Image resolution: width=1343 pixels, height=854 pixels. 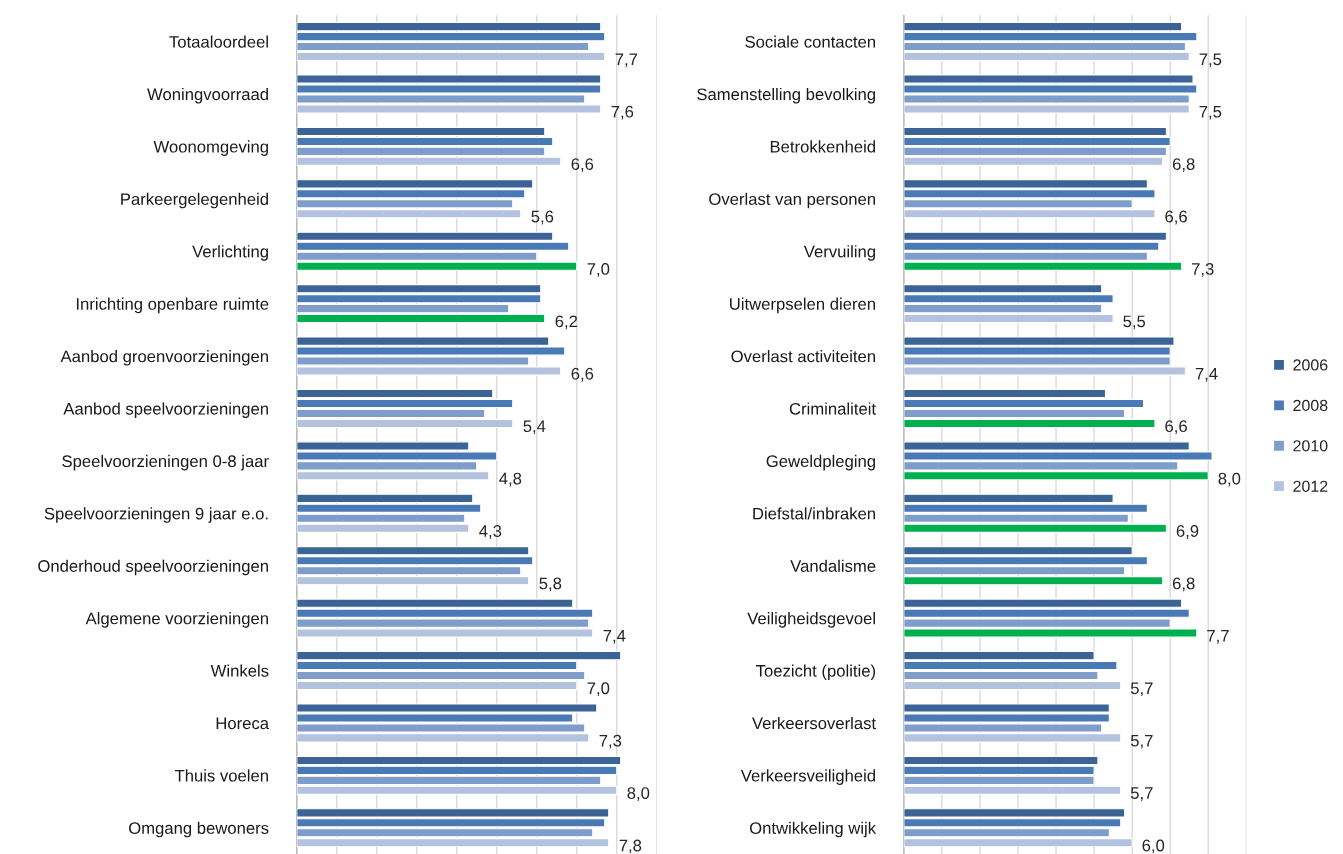 I want to click on y-tick-label: Omgang bewoners, so click(x=199, y=829).